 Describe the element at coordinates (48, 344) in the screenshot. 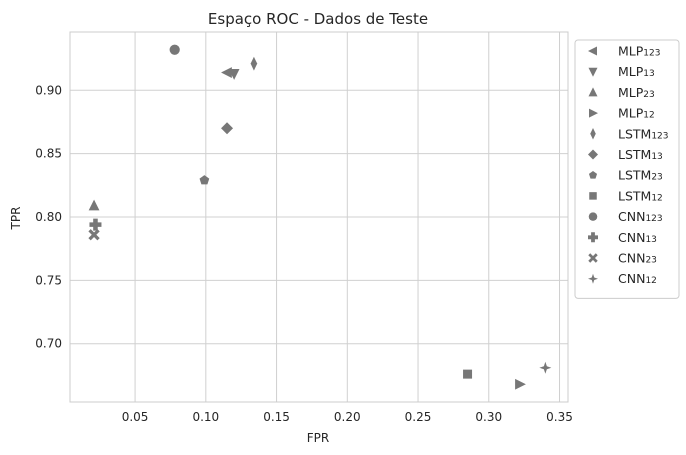

I see `y-tick-label: 0.70` at that location.